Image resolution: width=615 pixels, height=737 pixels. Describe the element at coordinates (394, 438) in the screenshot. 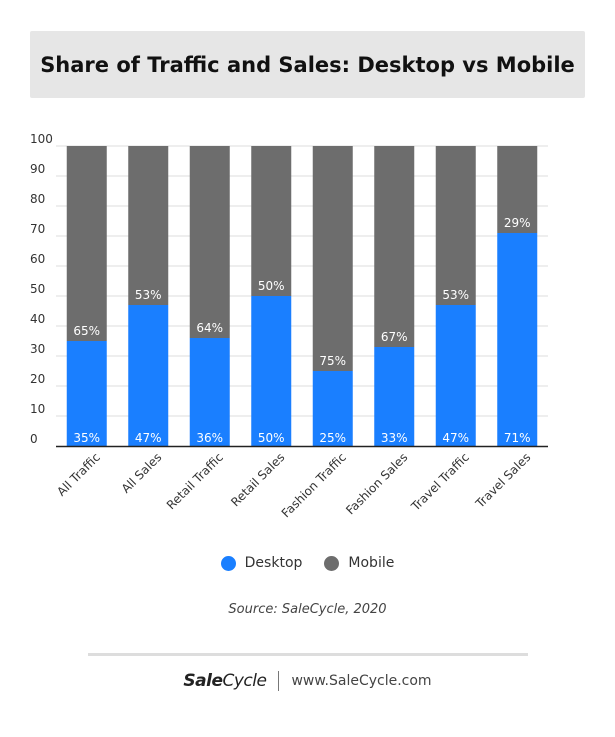

I see `data-label-desktop: 33%` at that location.